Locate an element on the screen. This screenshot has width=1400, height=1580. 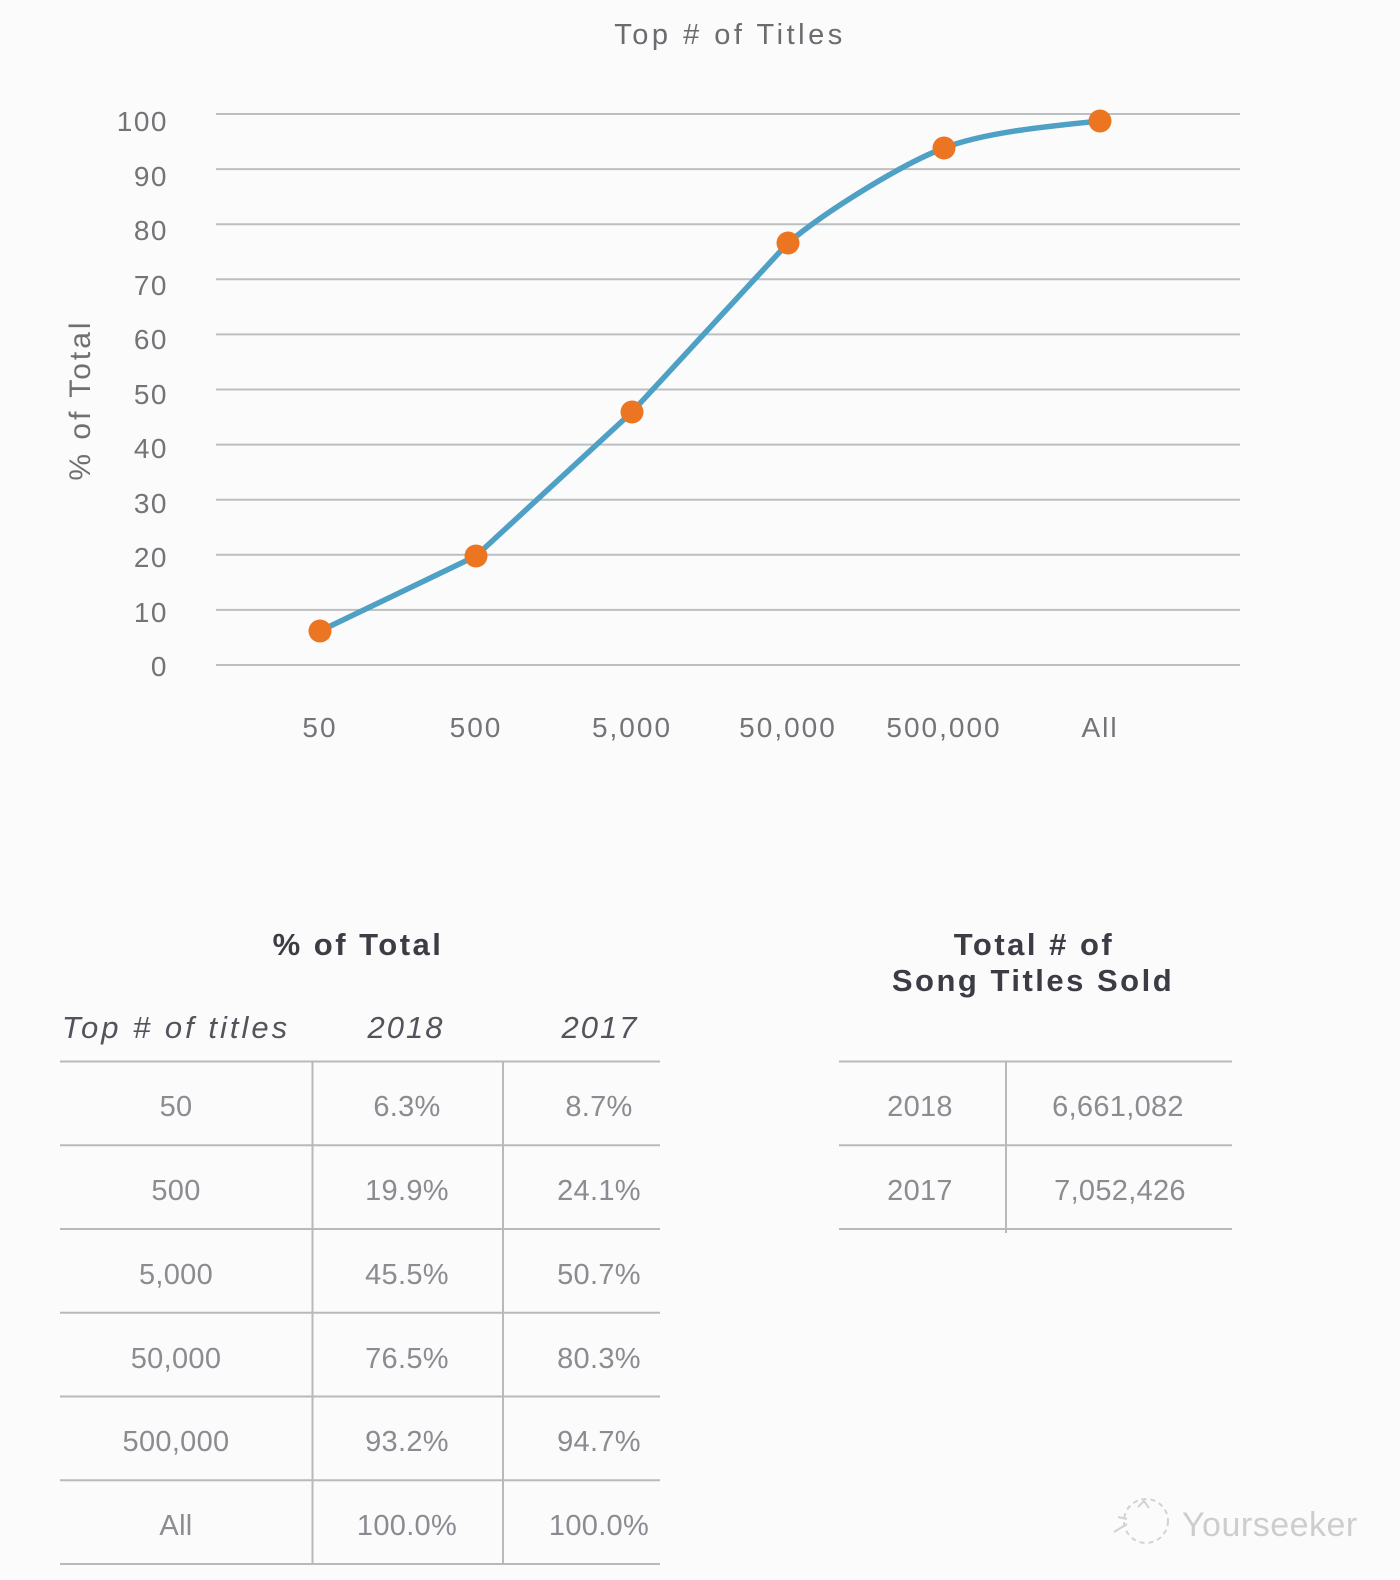
svg-text: 20 is located at coordinates (151, 557).